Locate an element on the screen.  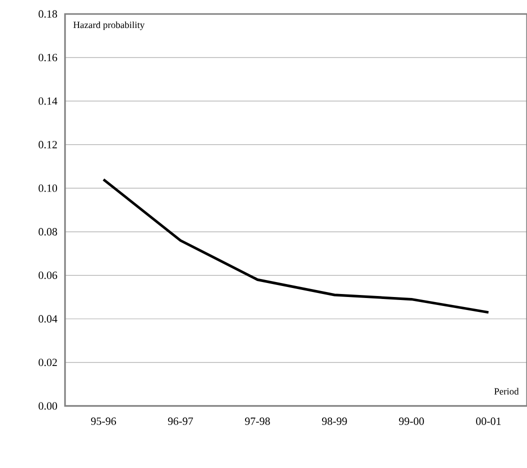
x-tick-label: 00-01 is located at coordinates (488, 421).